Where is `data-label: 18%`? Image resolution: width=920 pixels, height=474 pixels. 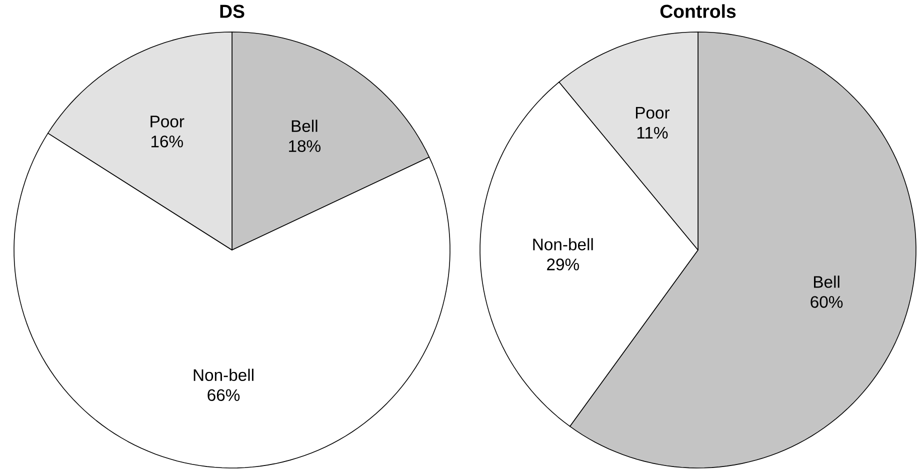 data-label: 18% is located at coordinates (305, 146).